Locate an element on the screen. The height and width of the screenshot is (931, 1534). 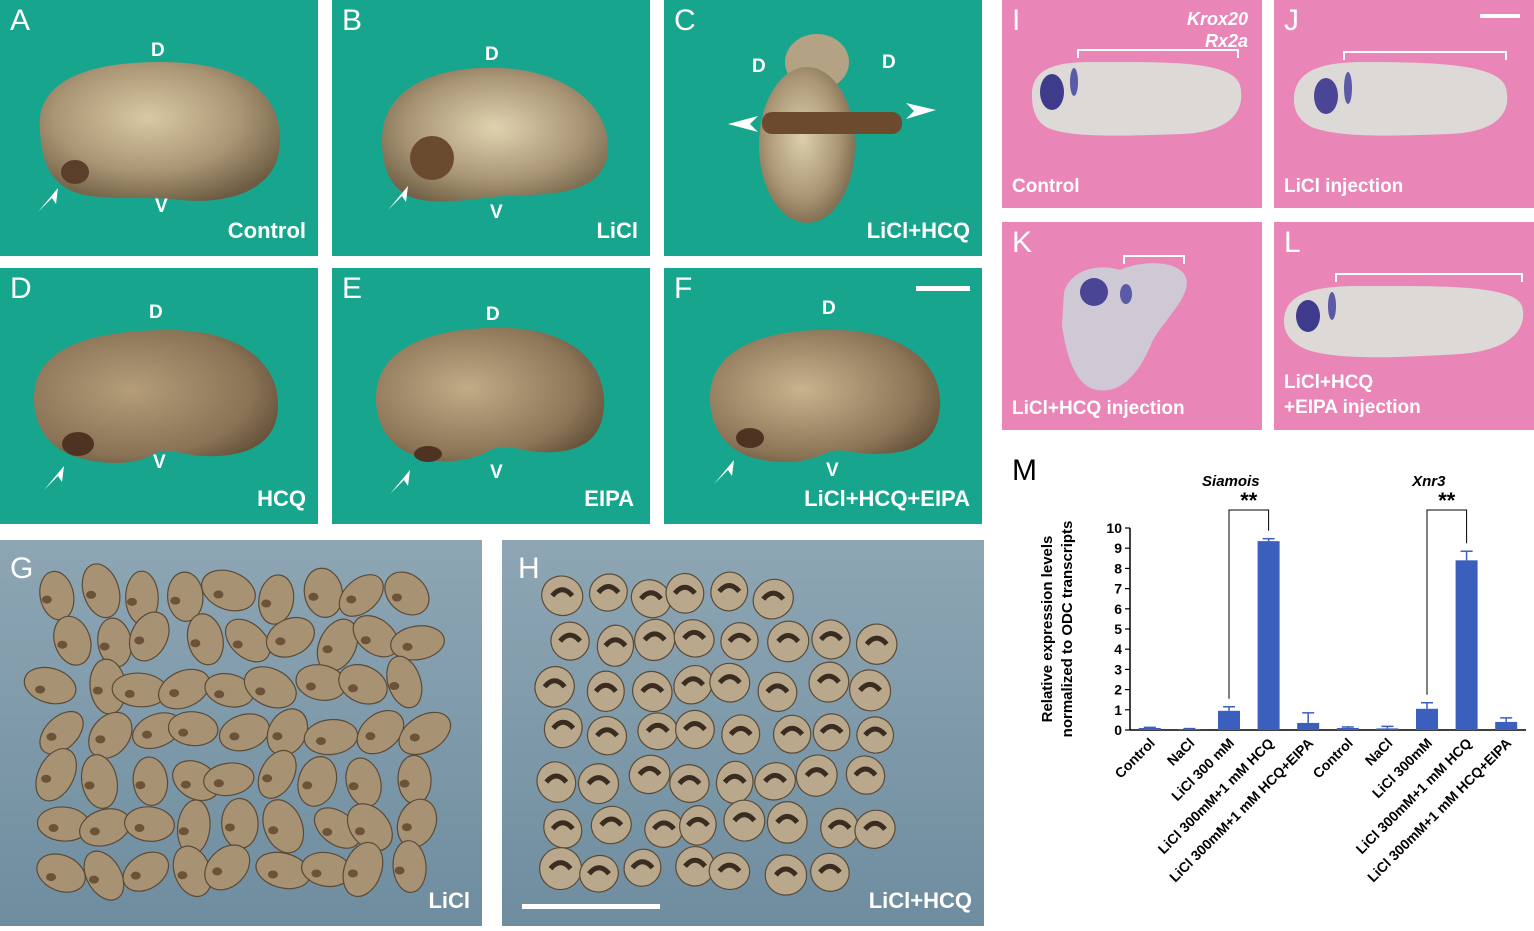
panel-j: J LiCl injection is located at coordinates (1404, 104).